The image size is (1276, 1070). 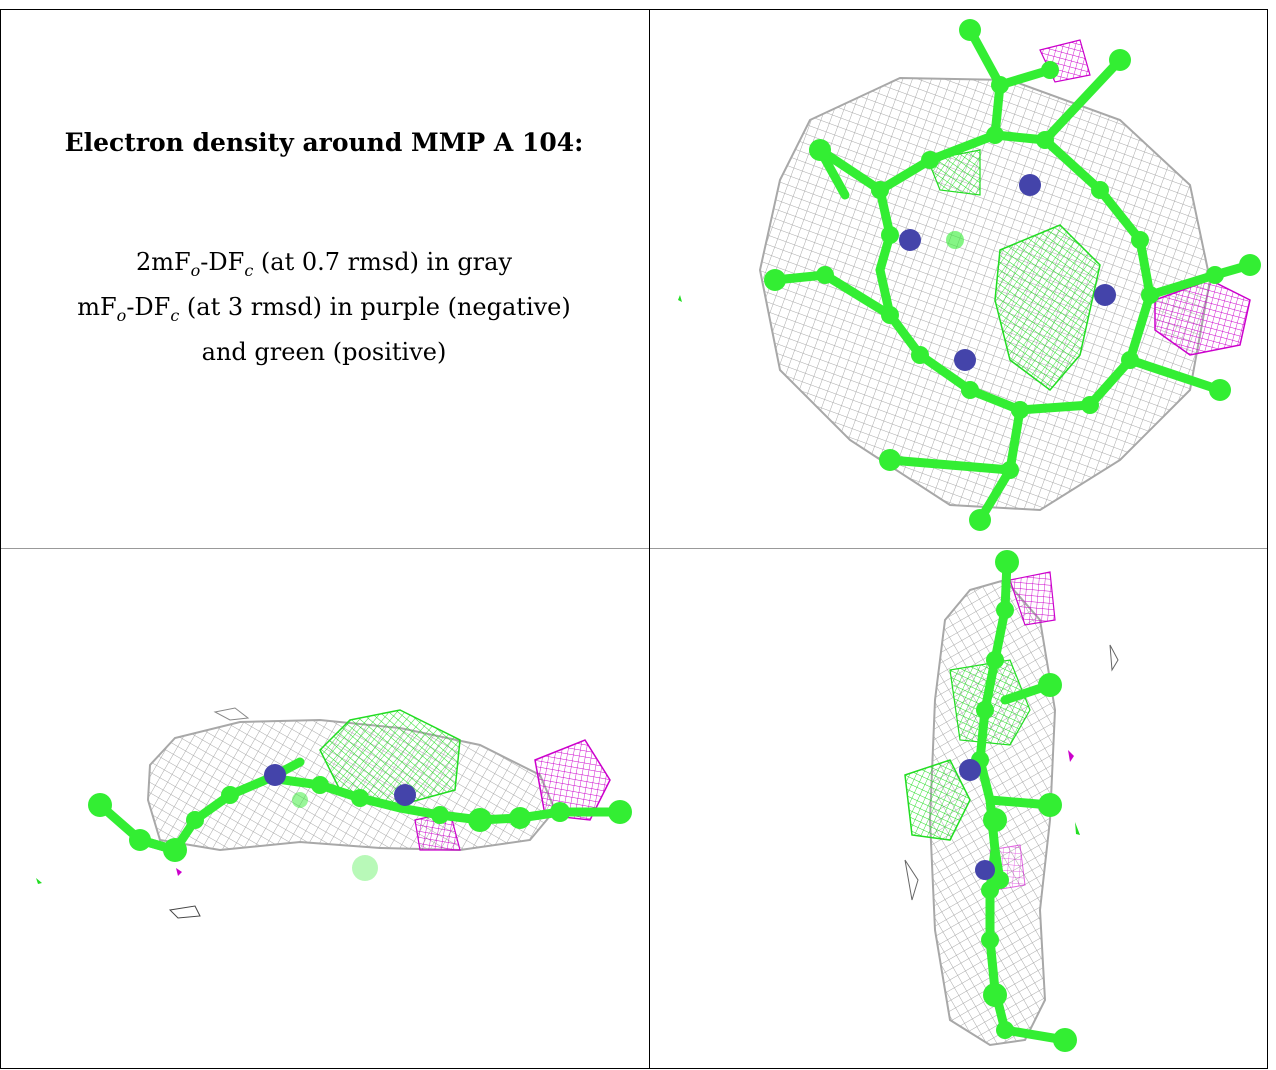 What do you see at coordinates (634, 548) in the screenshot?
I see `middle-border` at bounding box center [634, 548].